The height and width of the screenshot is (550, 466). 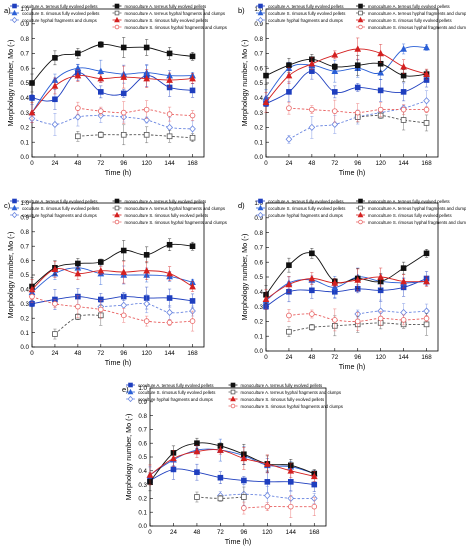 What do you see at coordinates (258, 142) in the screenshot?
I see `y-tick-label: 0.1` at bounding box center [258, 142].